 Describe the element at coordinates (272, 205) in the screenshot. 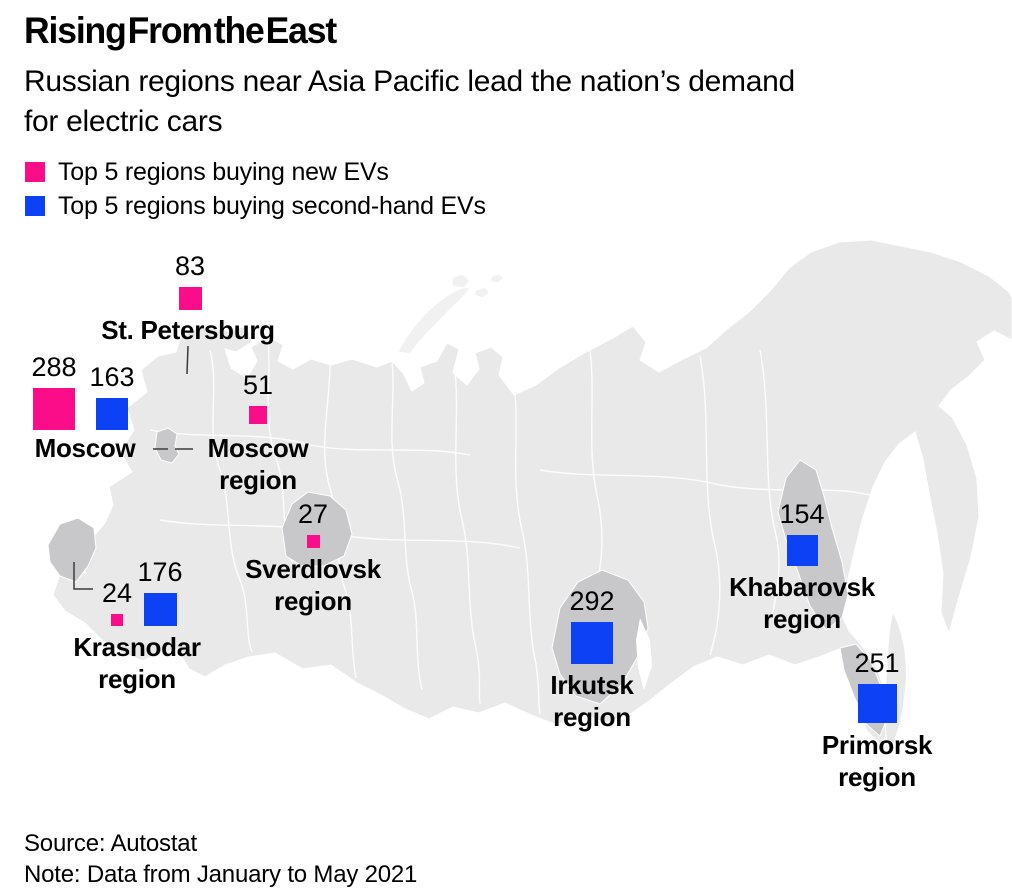

I see `legend-label-second-hand-evs: Top 5 regions buying second-hand EVs` at that location.